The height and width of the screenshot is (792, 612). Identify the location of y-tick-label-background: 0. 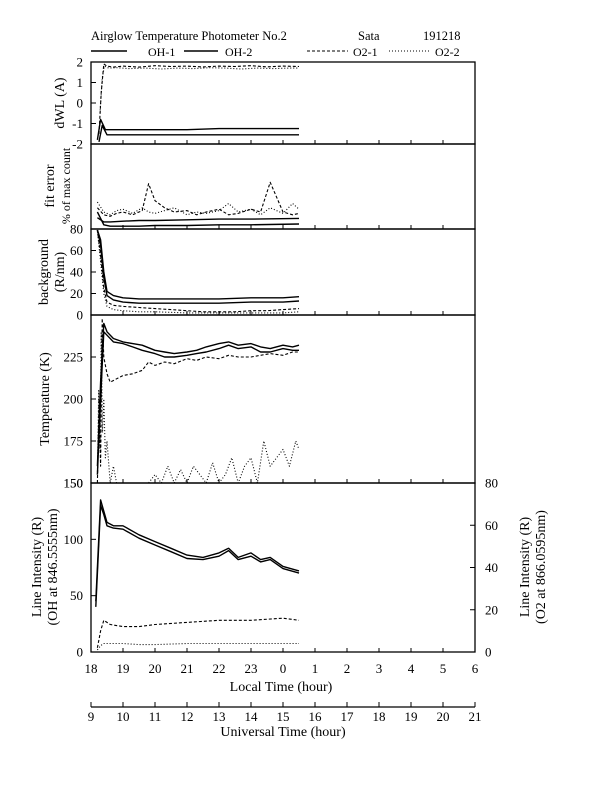
(80, 315).